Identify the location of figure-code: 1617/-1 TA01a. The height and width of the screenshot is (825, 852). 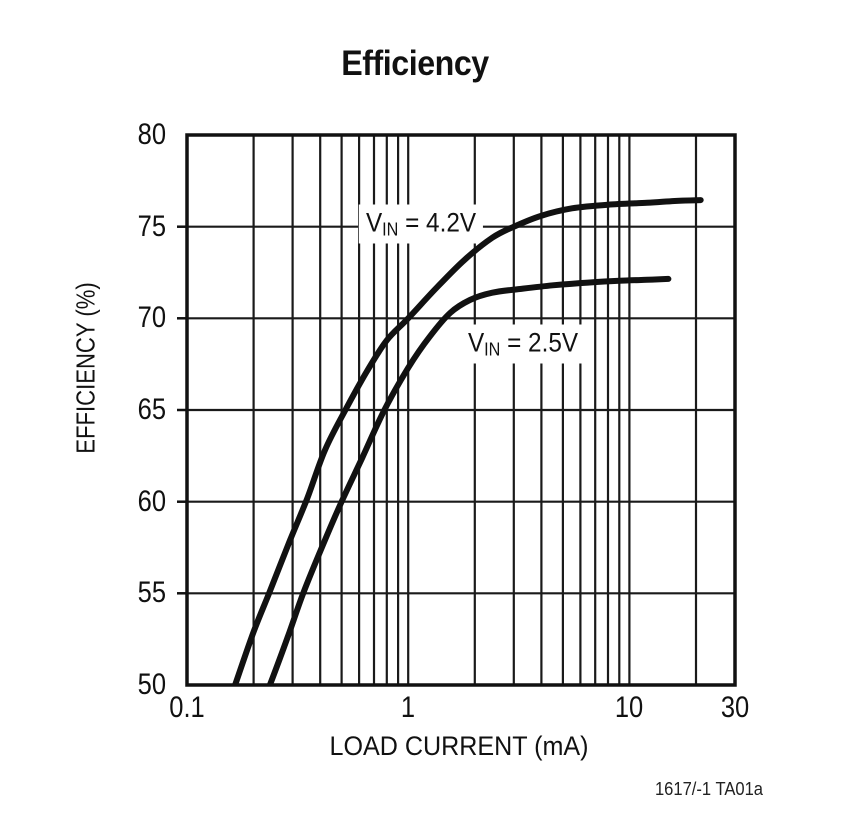
(708, 789).